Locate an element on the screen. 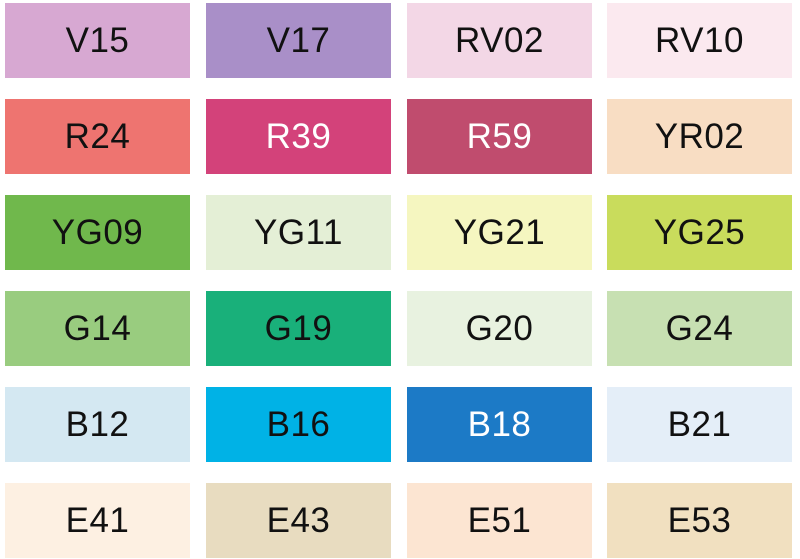  color-swatch: E41 is located at coordinates (97, 520).